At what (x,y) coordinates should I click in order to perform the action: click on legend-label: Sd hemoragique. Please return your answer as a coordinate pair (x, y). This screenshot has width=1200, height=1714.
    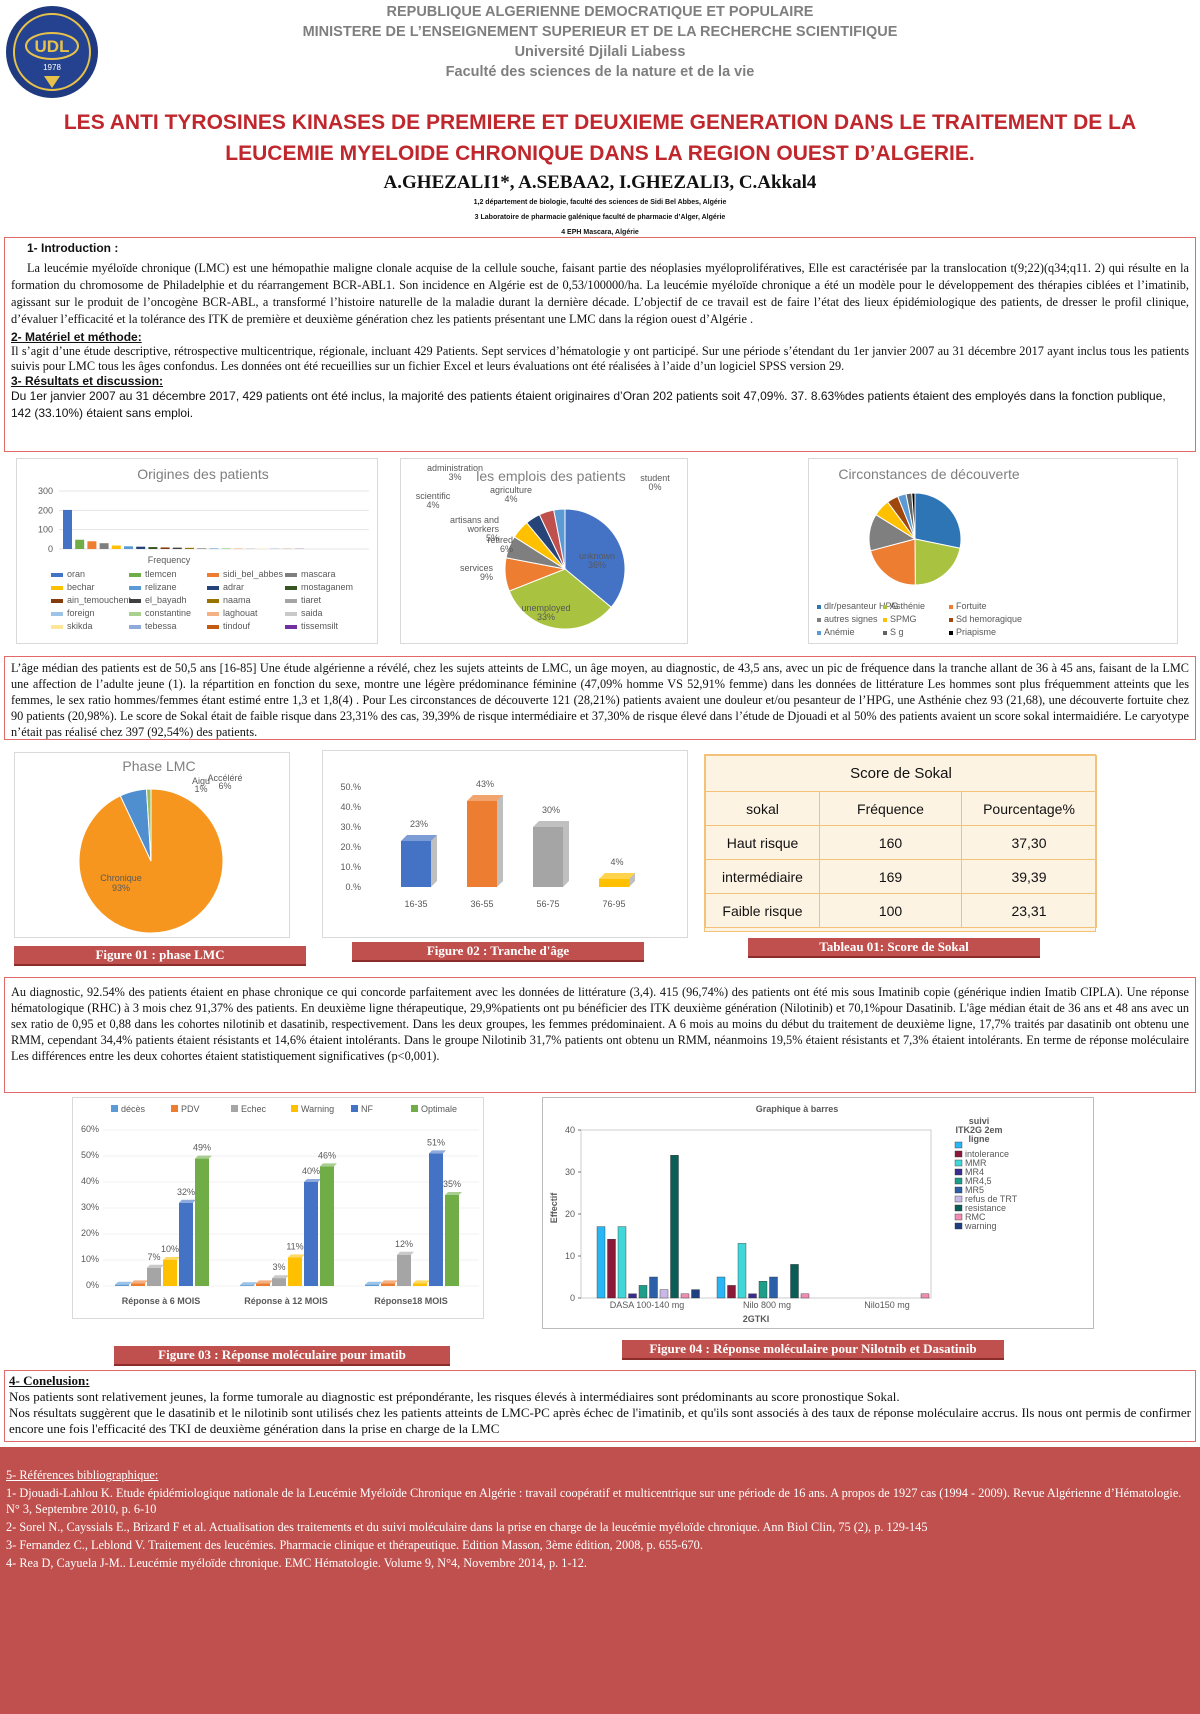
    Looking at the image, I should click on (989, 619).